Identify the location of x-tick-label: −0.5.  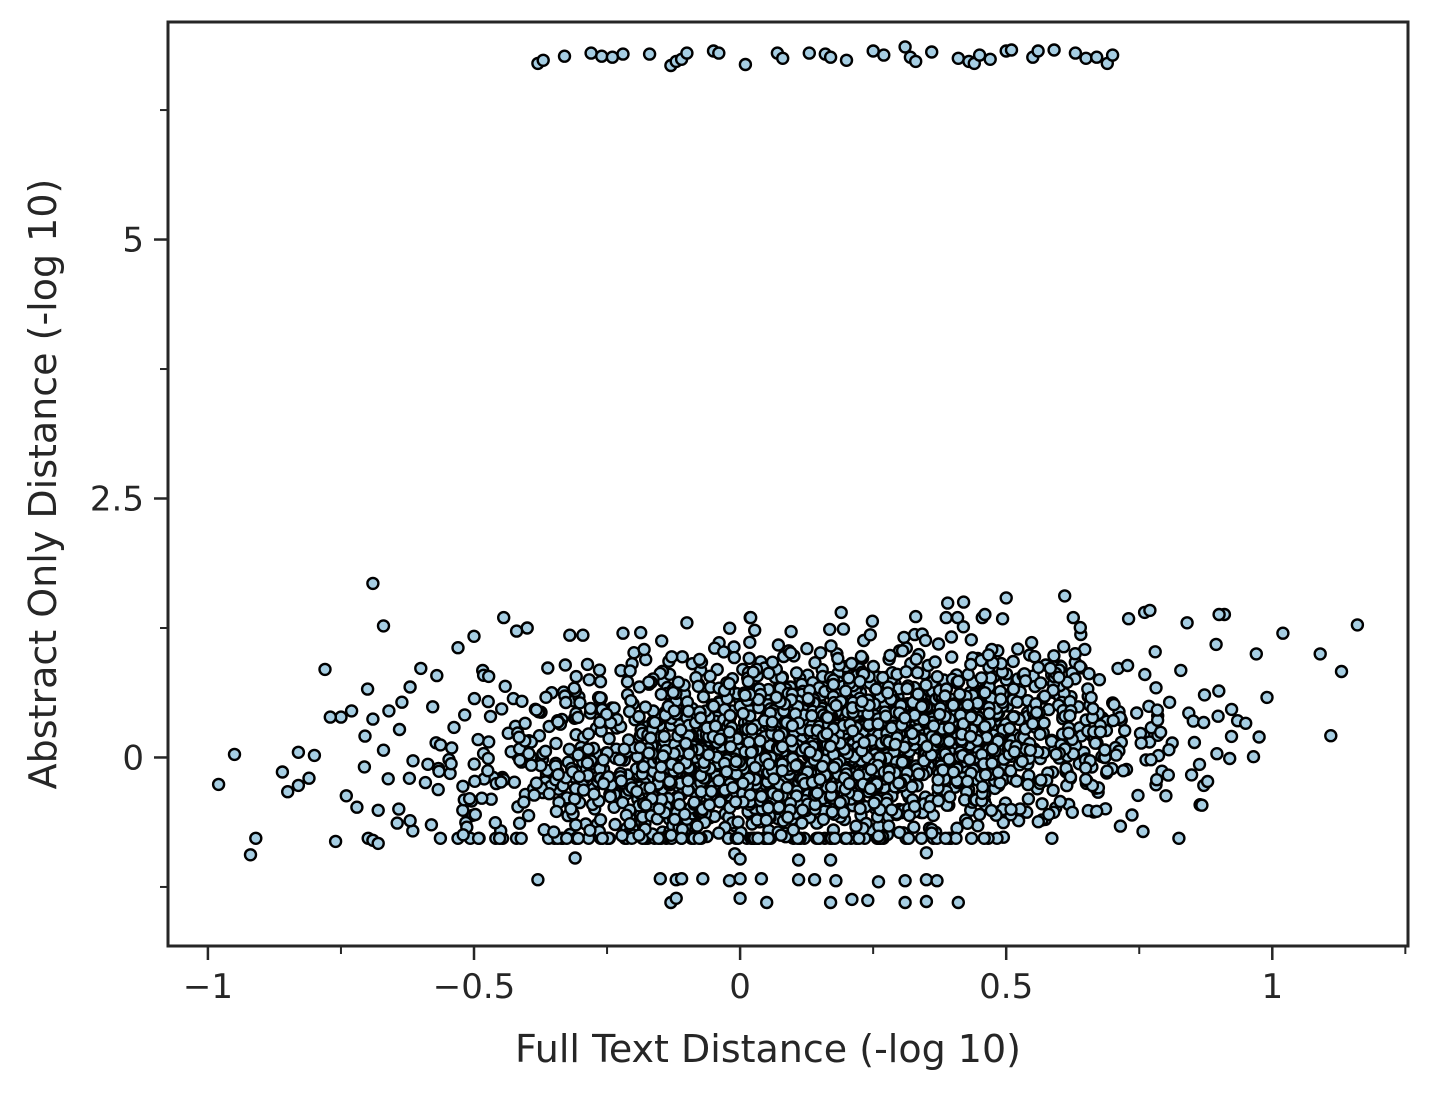
(474, 987).